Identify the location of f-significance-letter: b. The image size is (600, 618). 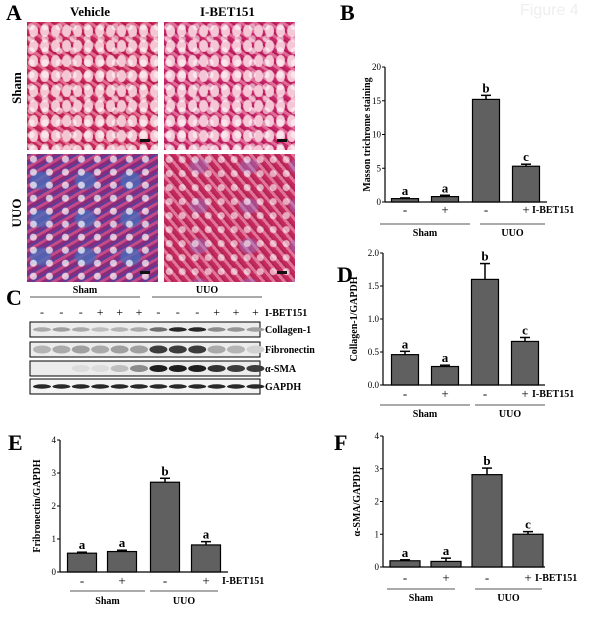
(486, 460).